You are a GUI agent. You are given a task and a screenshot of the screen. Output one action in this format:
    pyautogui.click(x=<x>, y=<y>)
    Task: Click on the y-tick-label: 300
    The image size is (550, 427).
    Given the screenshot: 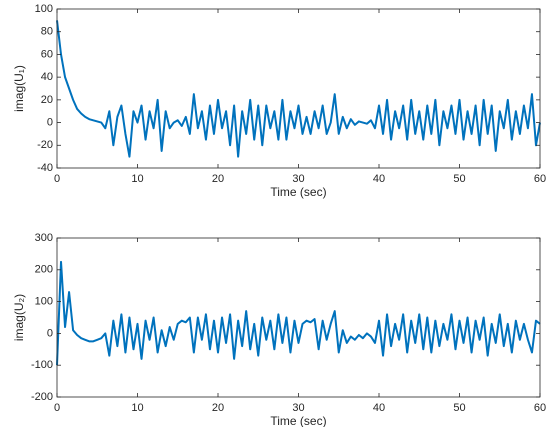 What is the action you would take?
    pyautogui.click(x=44, y=238)
    